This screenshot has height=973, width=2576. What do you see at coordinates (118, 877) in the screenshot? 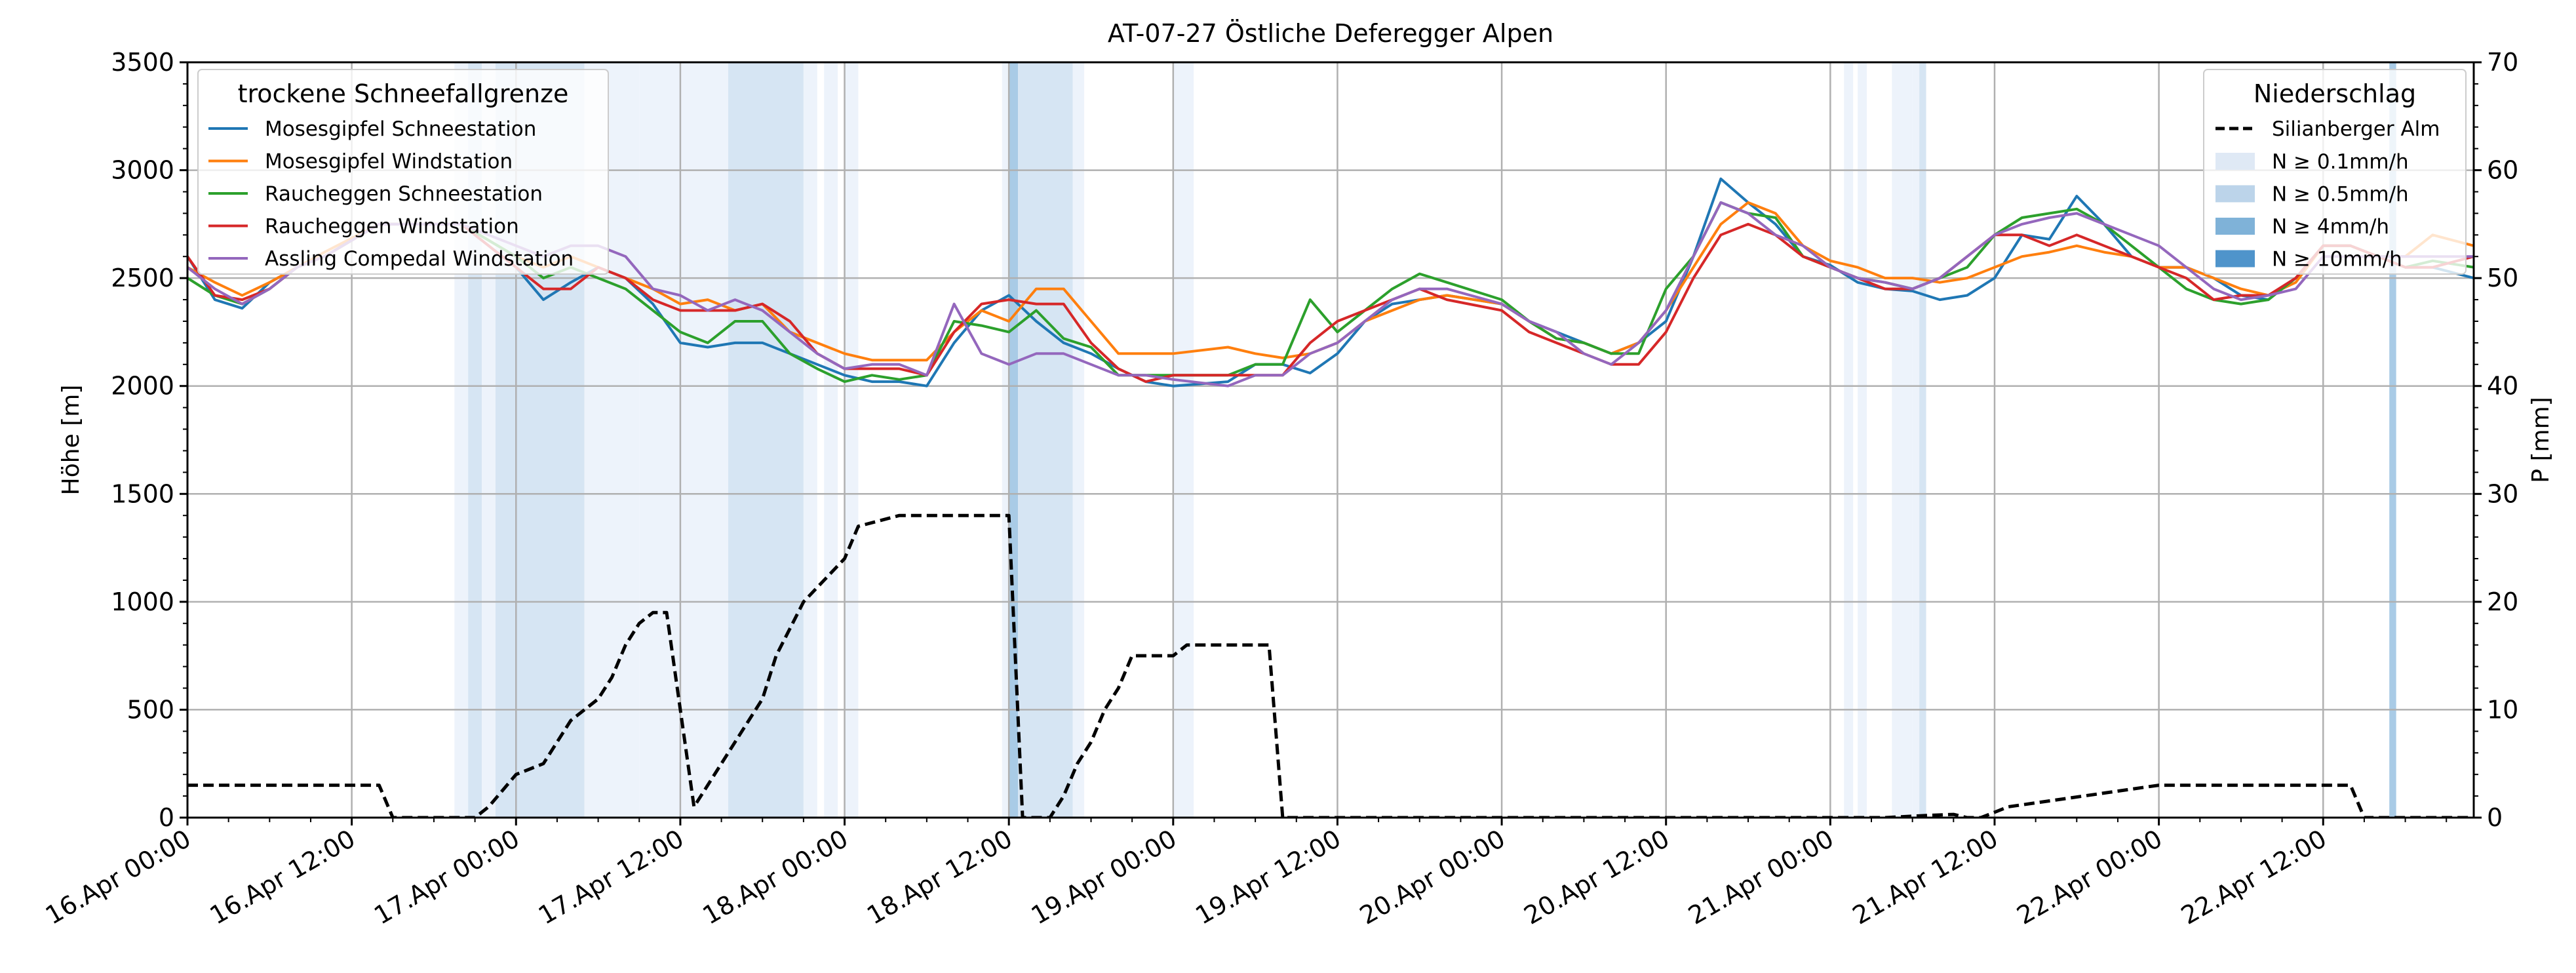
I see `x-tick-label: 16.Apr 00:00` at bounding box center [118, 877].